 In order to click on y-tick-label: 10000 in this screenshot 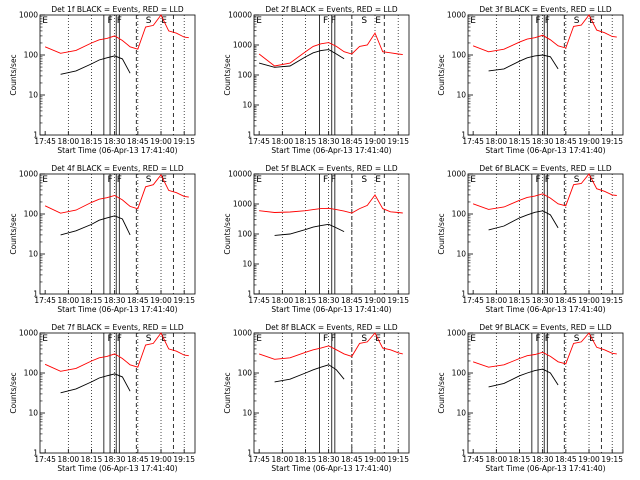, I will do `click(240, 174)`.